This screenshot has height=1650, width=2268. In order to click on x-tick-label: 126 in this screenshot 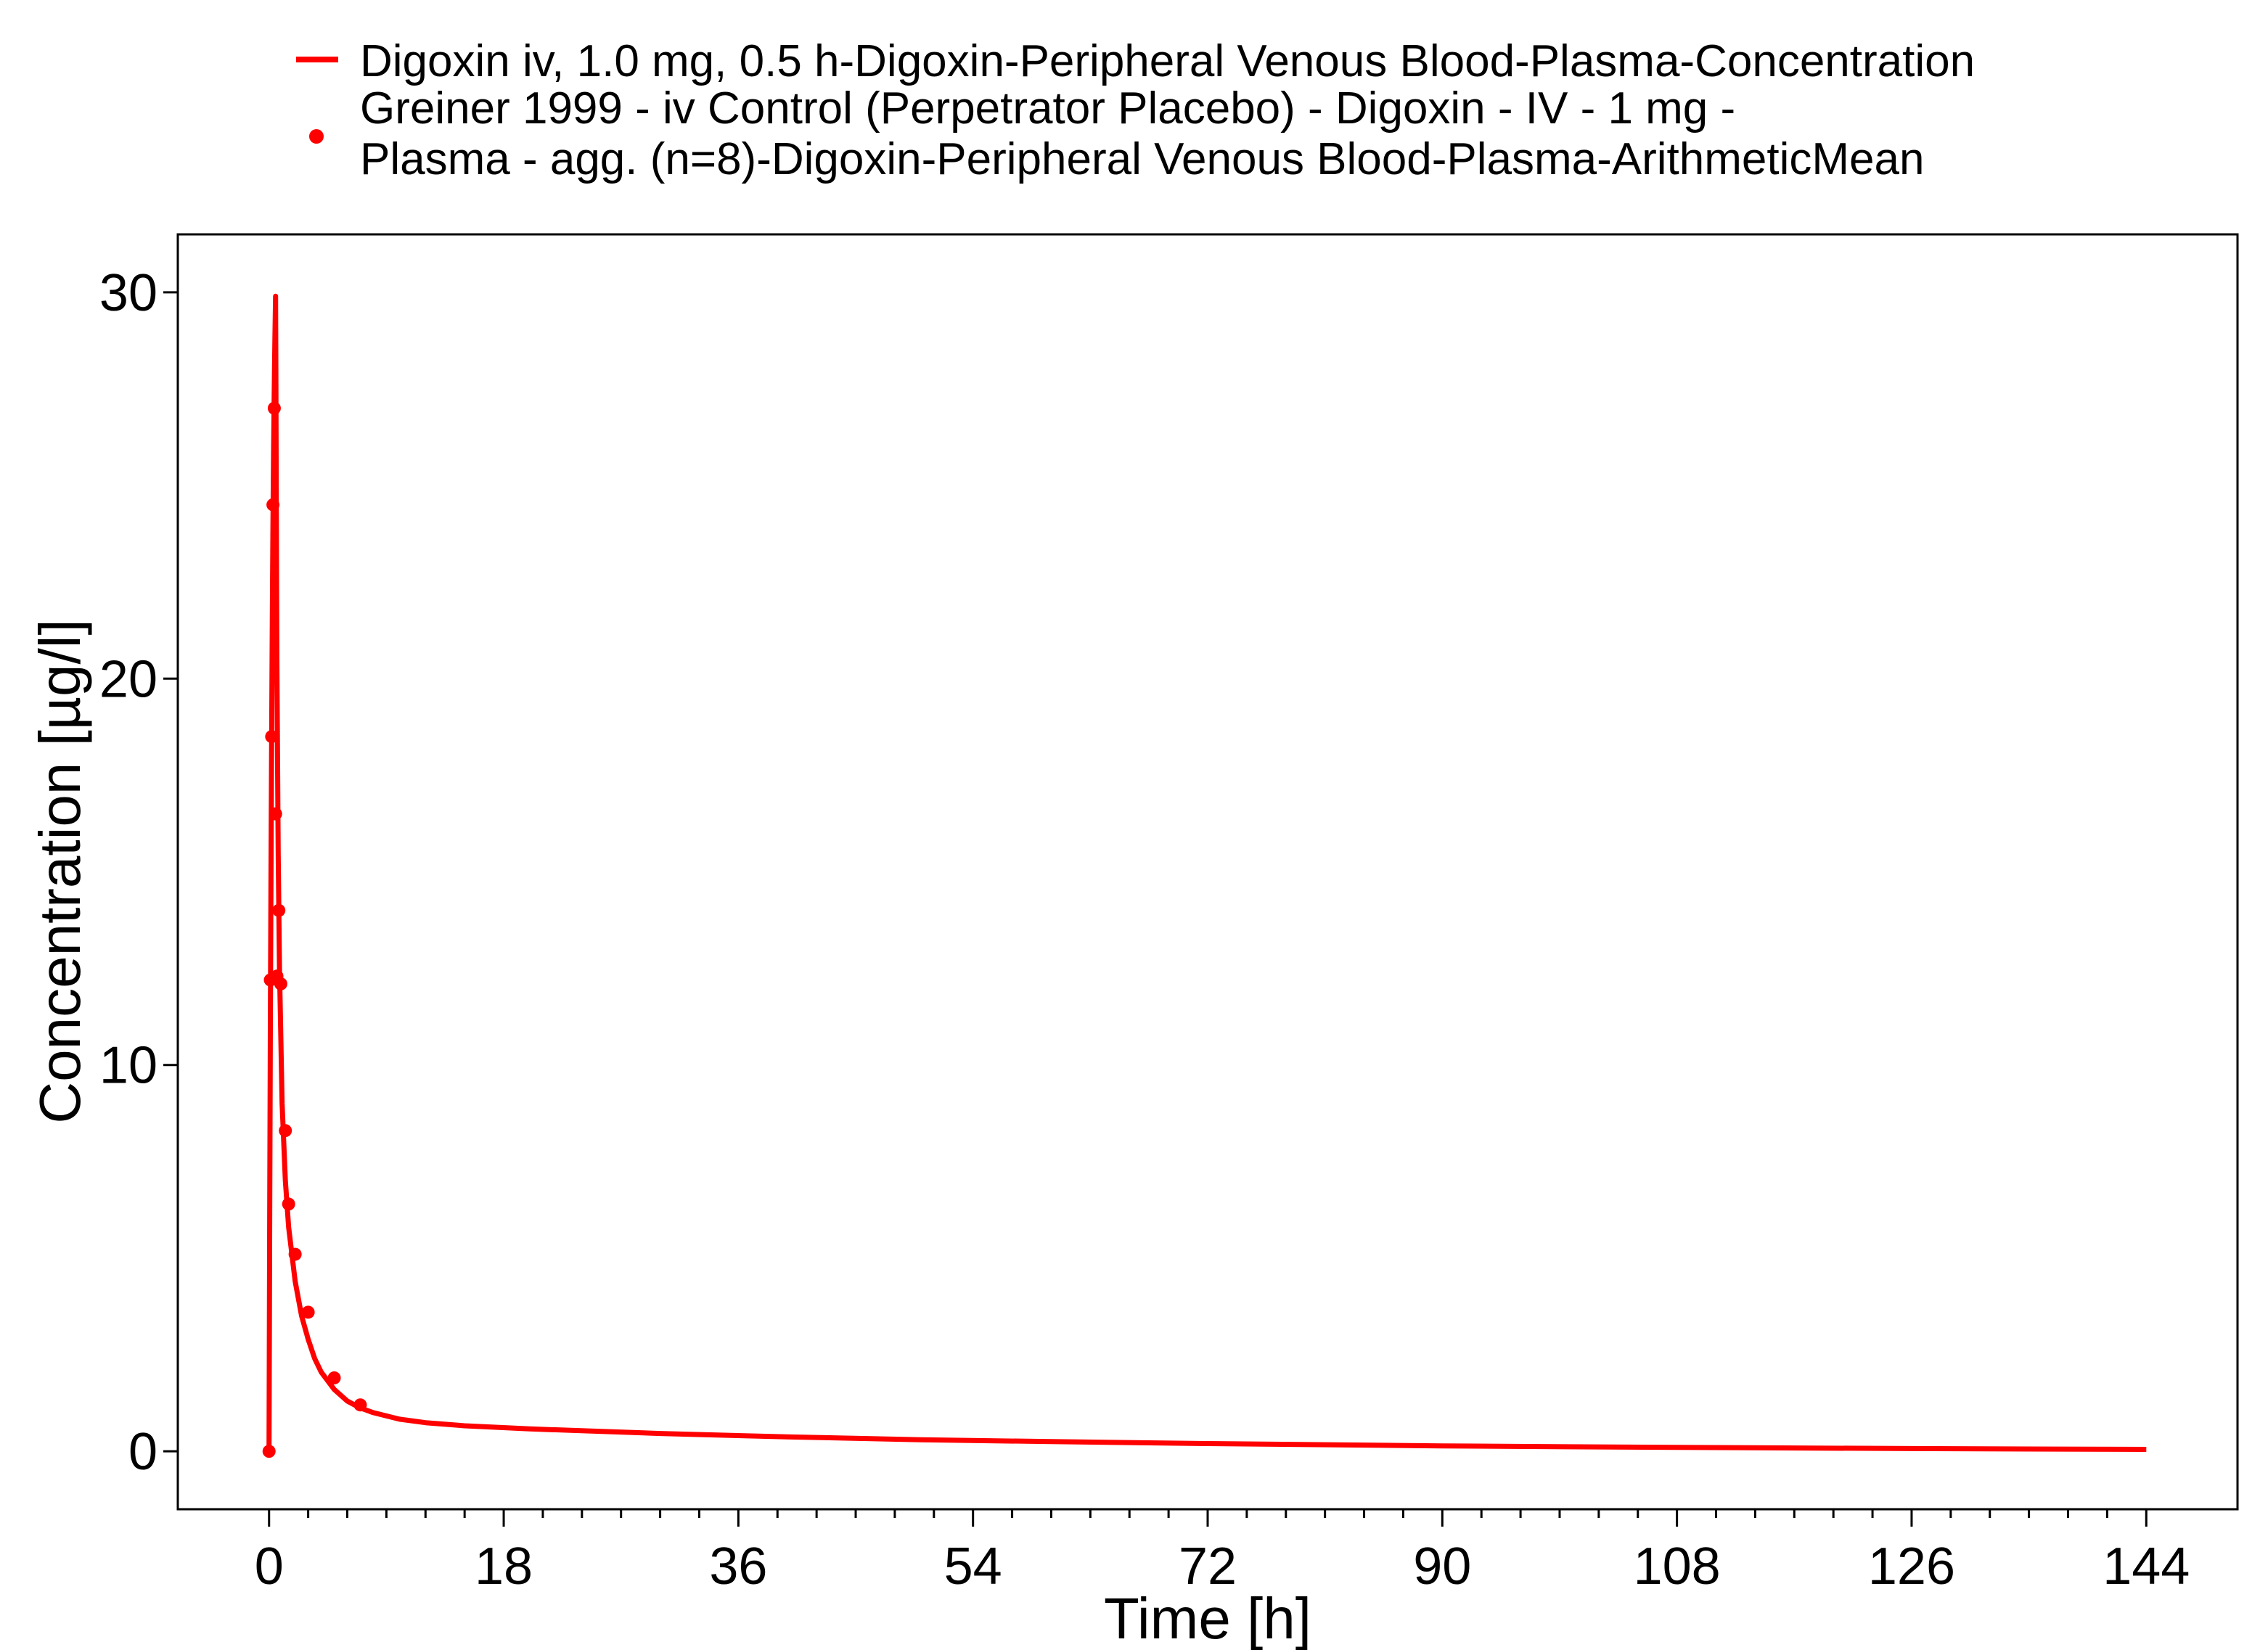, I will do `click(1911, 1567)`.